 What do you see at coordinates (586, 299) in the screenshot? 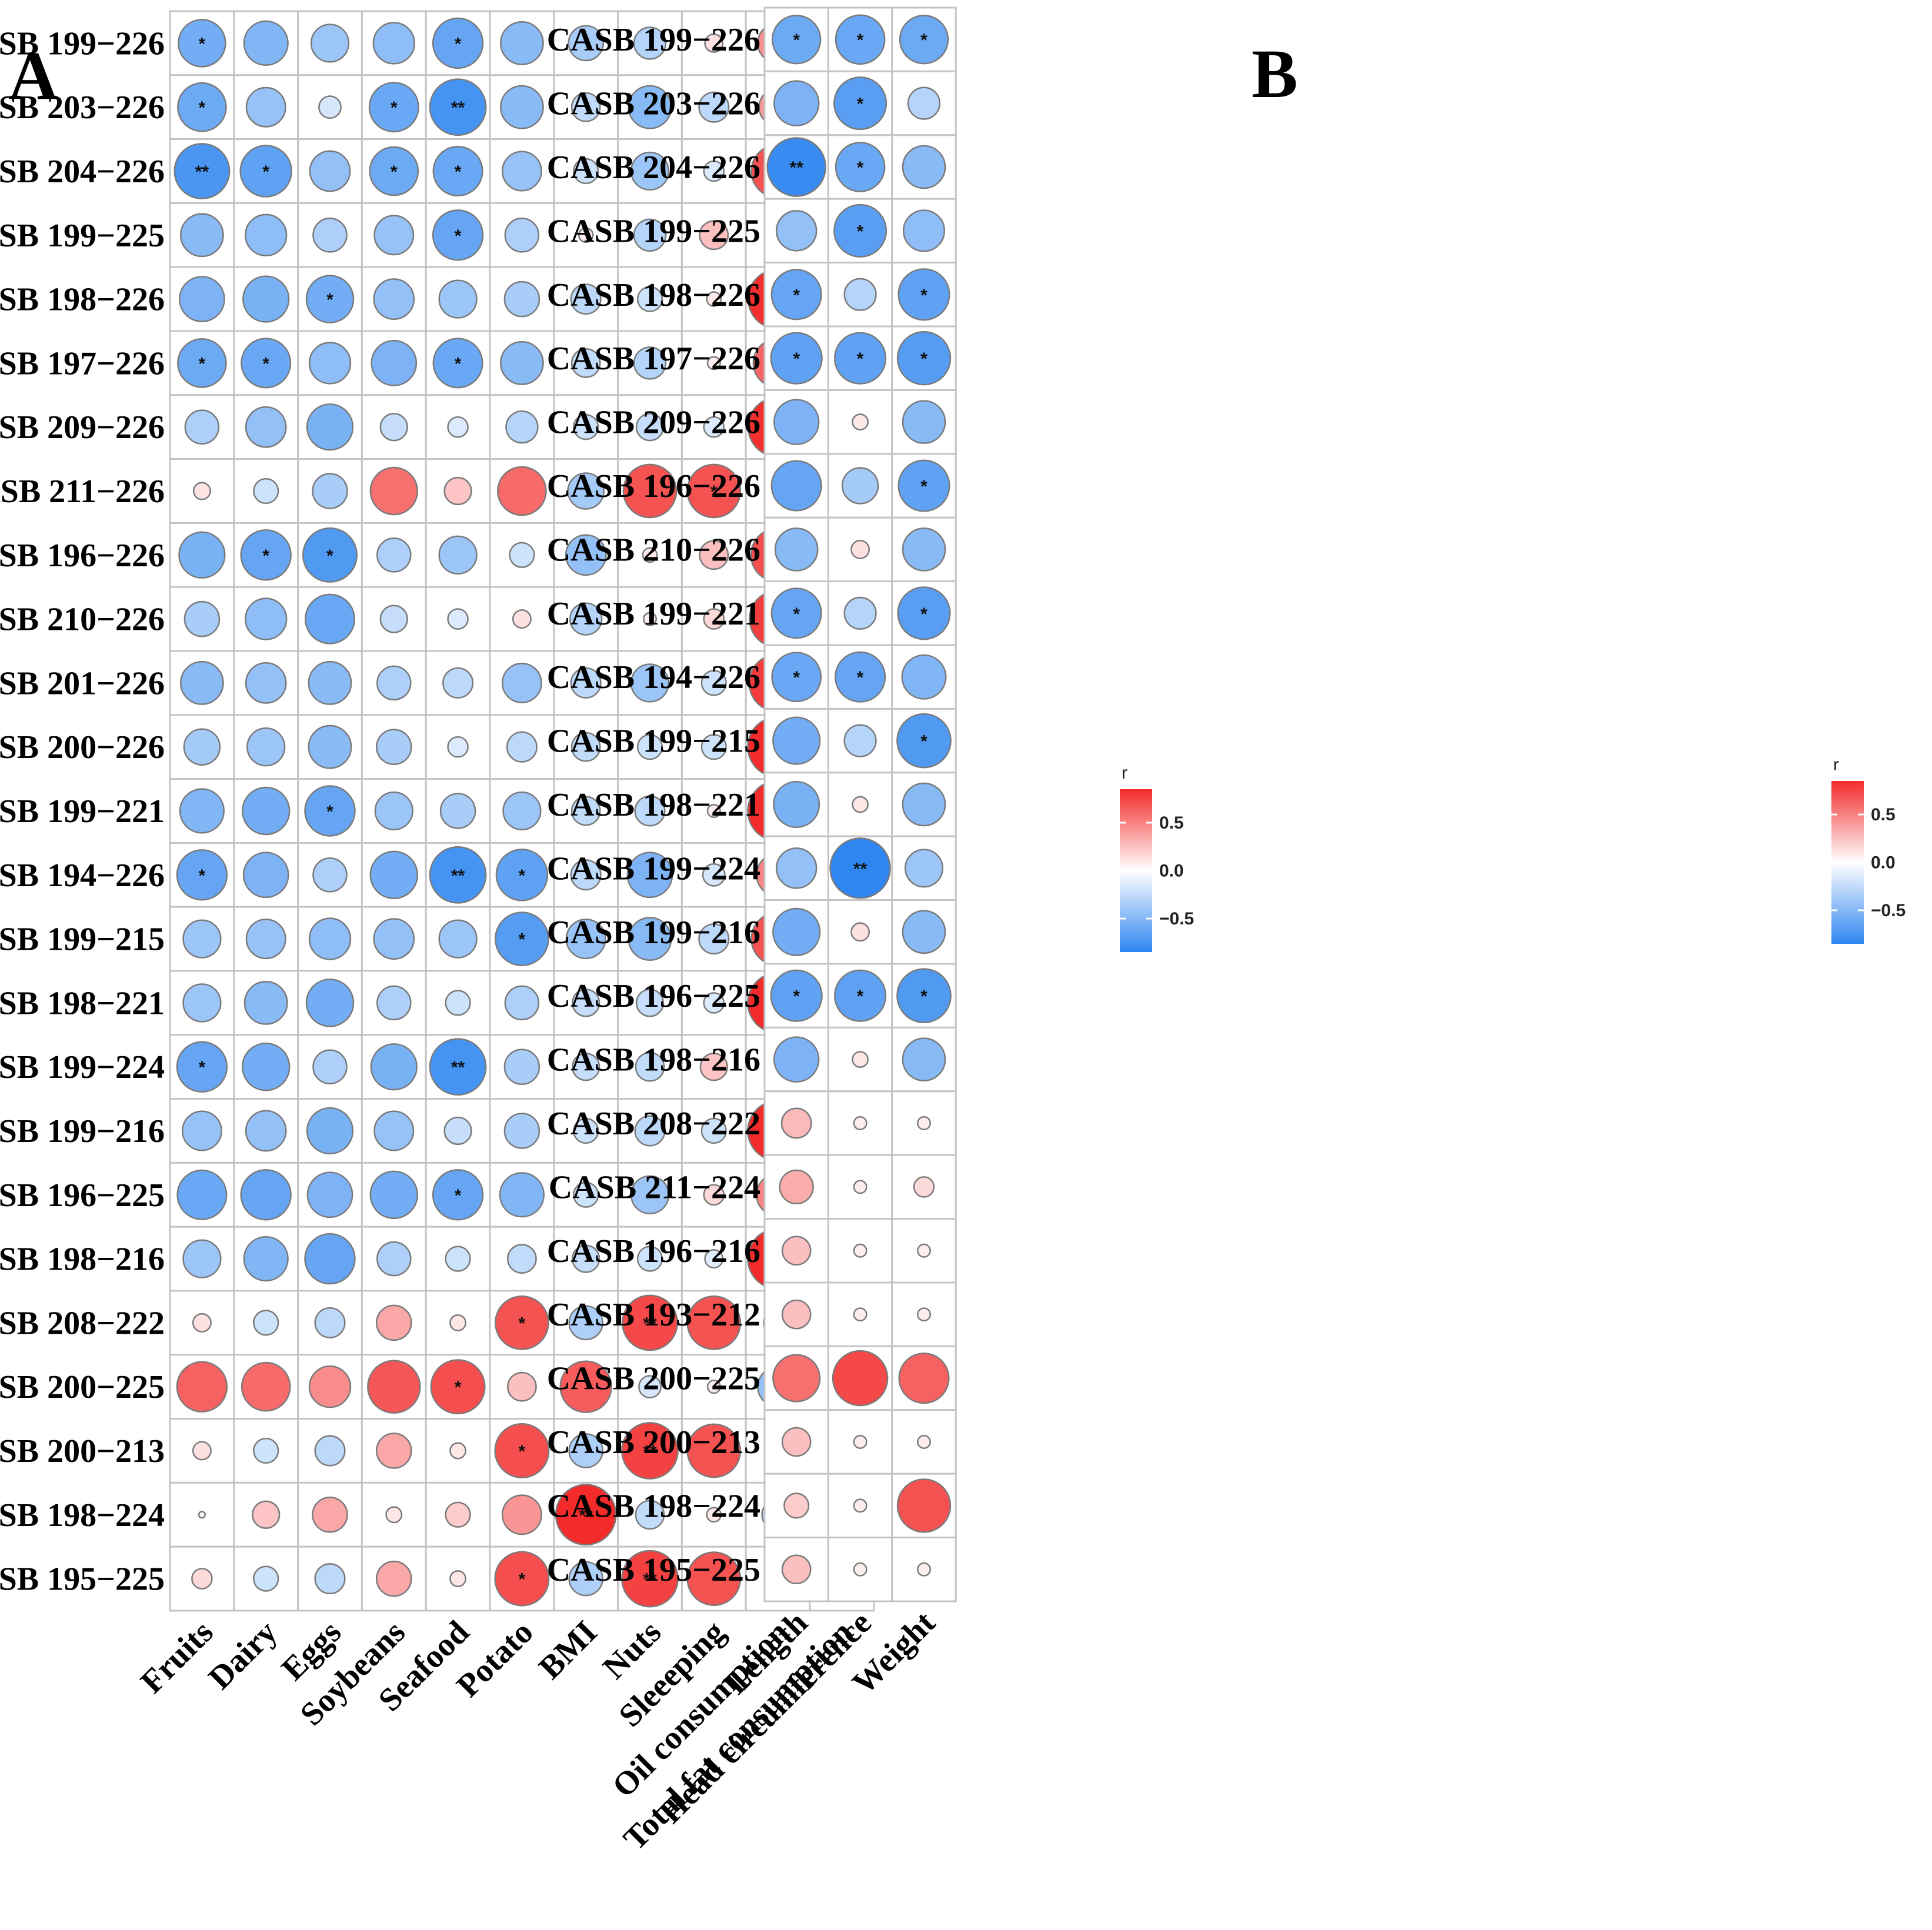
I see `panel-a-cell` at bounding box center [586, 299].